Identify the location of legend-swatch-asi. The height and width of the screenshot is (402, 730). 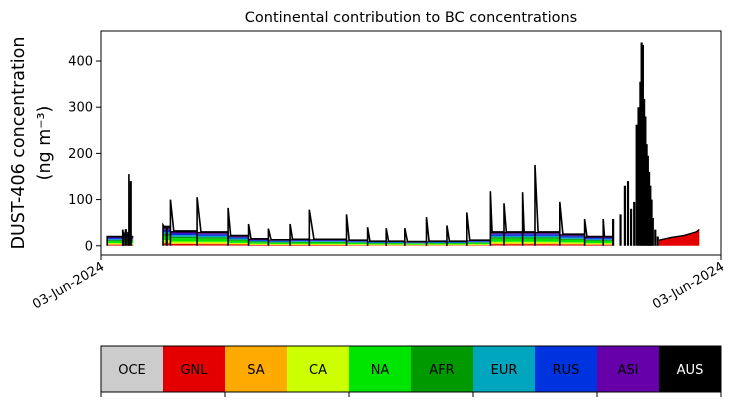
(628, 369).